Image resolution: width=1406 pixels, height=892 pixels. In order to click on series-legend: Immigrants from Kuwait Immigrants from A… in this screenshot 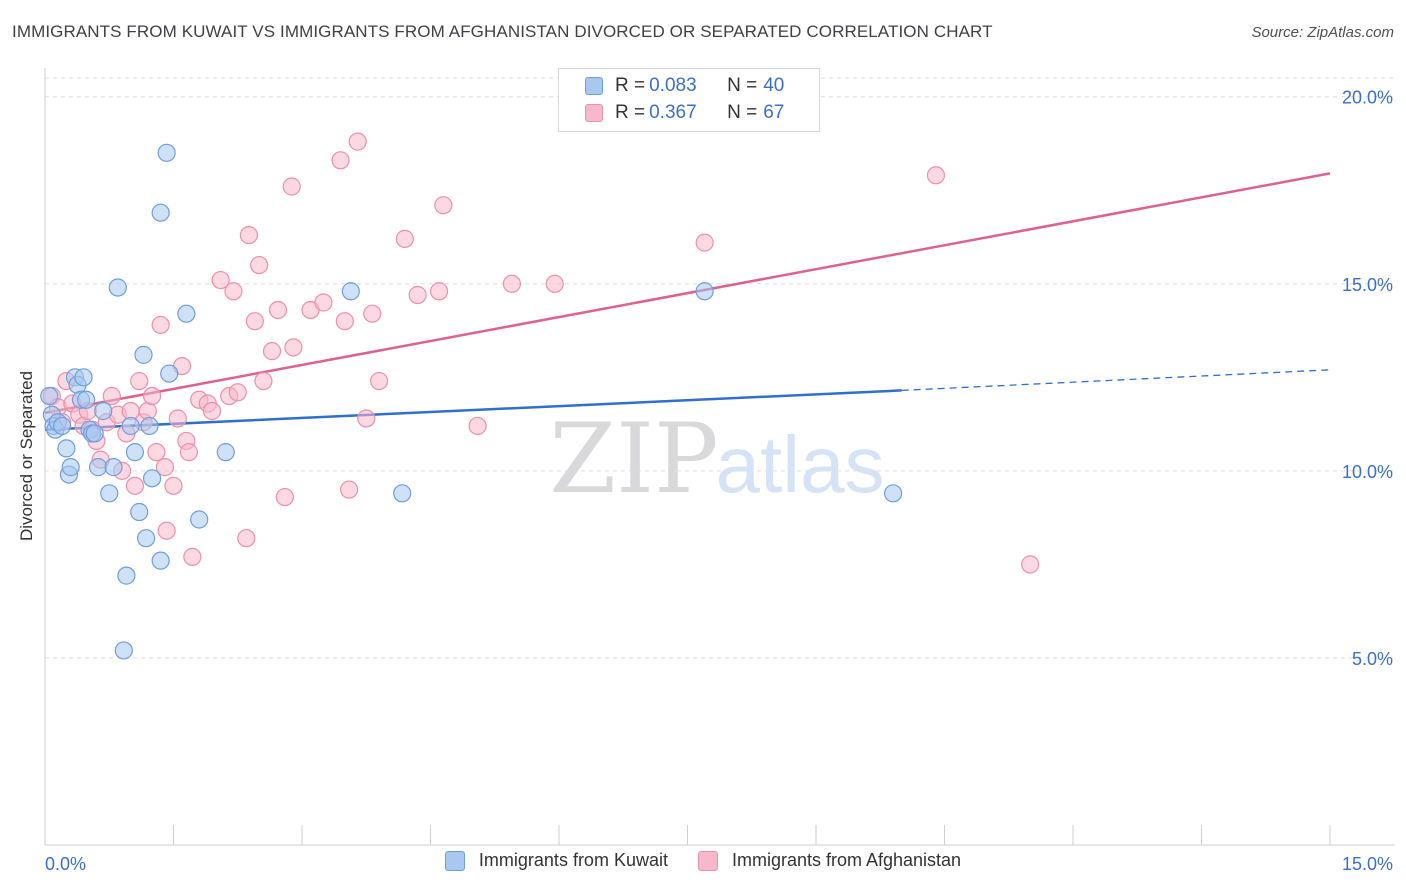, I will do `click(703, 860)`.